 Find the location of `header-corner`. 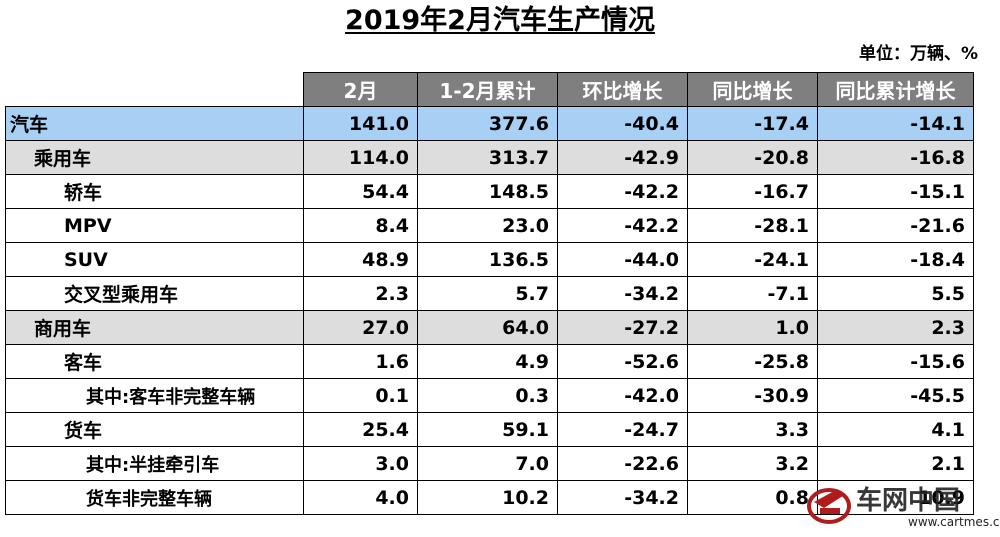

header-corner is located at coordinates (154, 89).